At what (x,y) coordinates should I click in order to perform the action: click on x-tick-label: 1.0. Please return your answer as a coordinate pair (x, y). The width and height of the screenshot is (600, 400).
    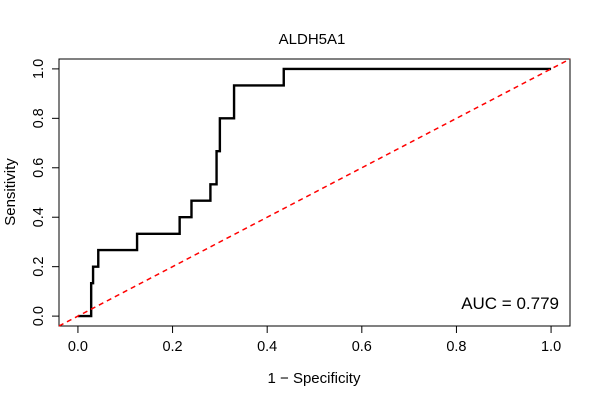
    Looking at the image, I should click on (551, 347).